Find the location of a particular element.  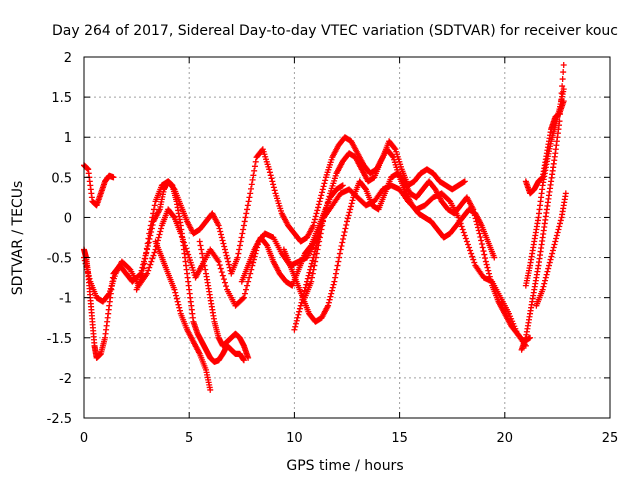

x-tick-label: 5 is located at coordinates (189, 438).